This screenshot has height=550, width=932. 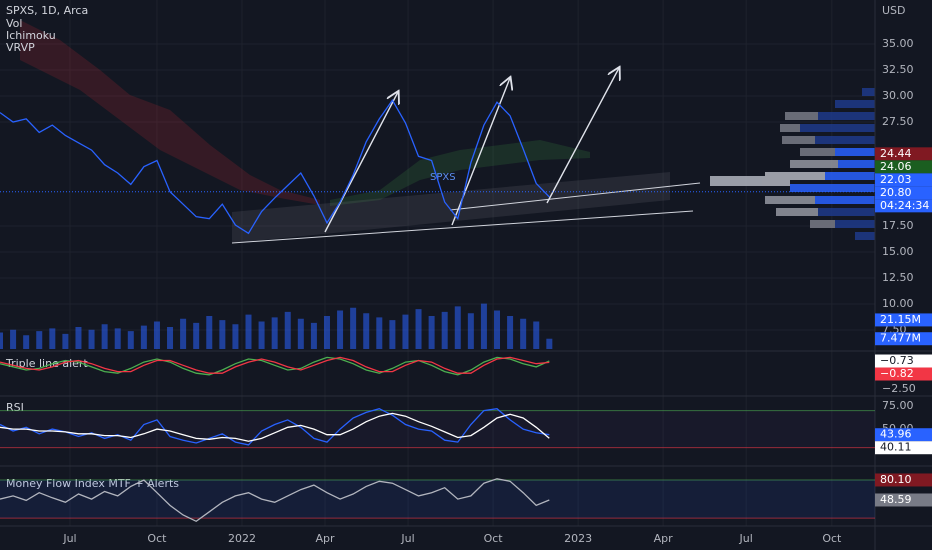 What do you see at coordinates (898, 69) in the screenshot?
I see `y-tick-label: 32.50` at bounding box center [898, 69].